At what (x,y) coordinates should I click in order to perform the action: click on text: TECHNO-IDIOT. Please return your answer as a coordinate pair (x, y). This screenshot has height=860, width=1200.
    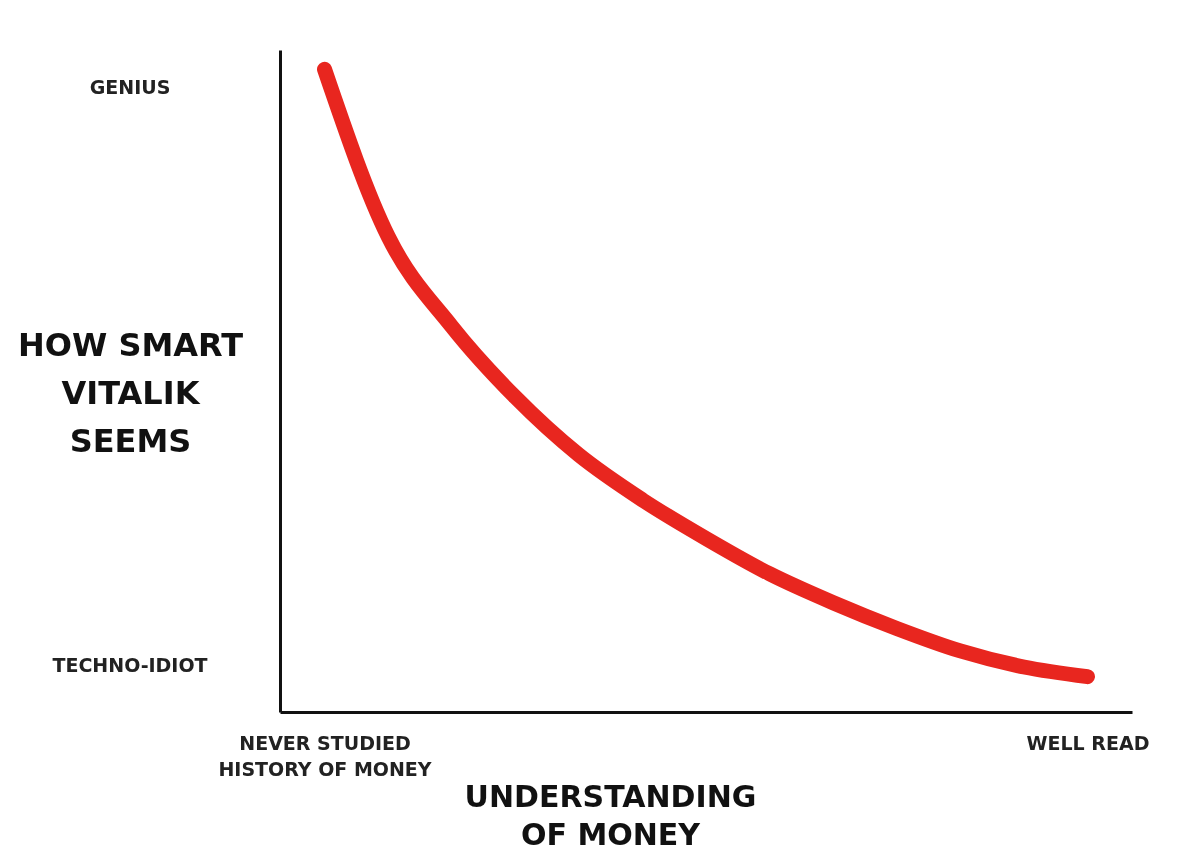
    Looking at the image, I should click on (130, 665).